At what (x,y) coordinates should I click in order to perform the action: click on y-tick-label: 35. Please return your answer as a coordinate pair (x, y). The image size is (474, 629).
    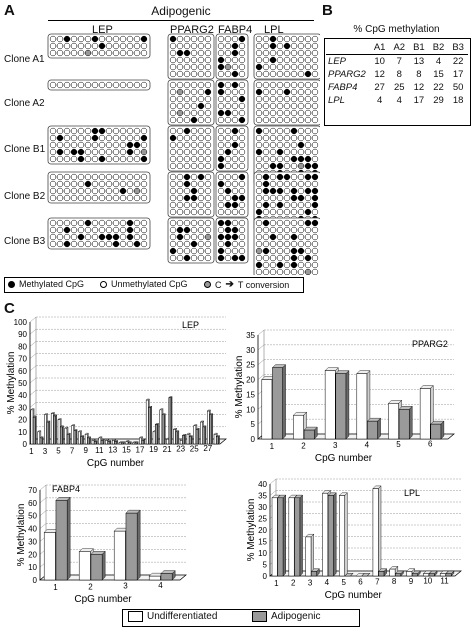
    Looking at the image, I should click on (262, 496).